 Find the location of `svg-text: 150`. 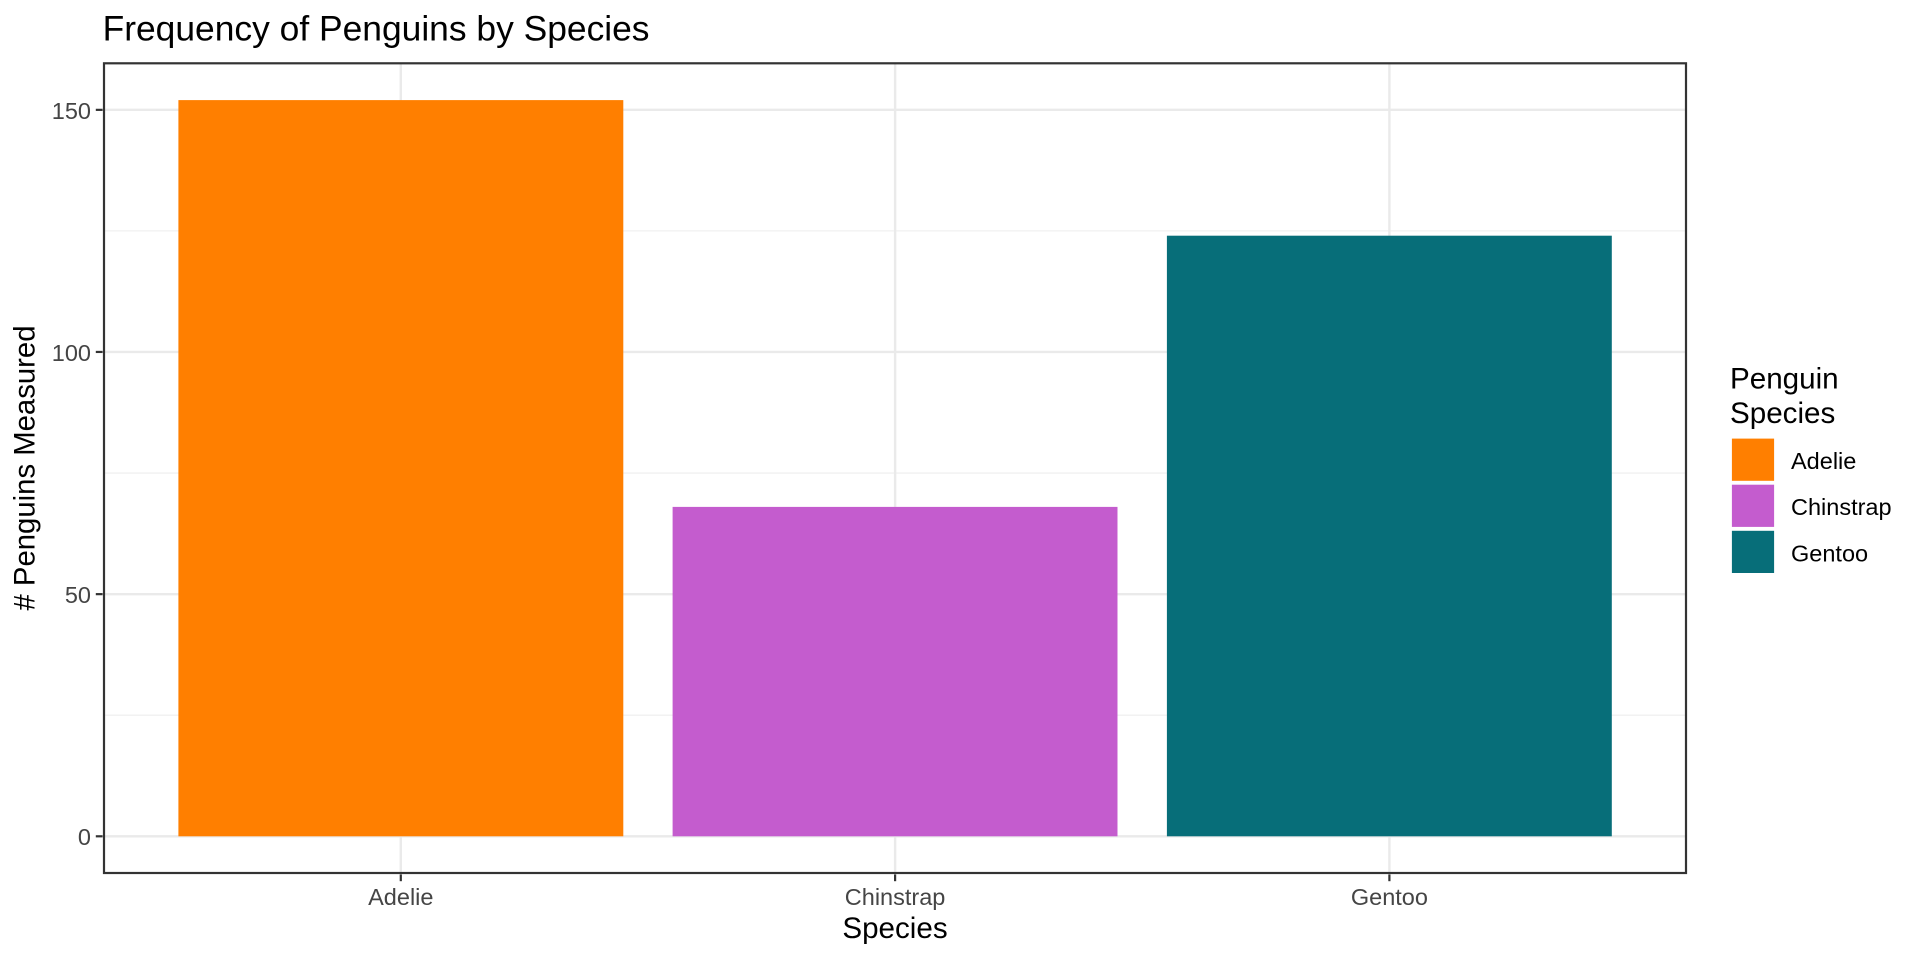

svg-text: 150 is located at coordinates (71, 111).